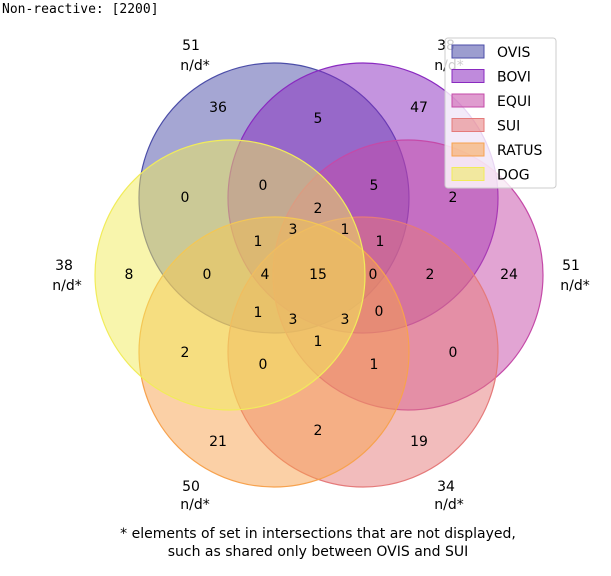 This screenshot has width=611, height=576. I want to click on footnote-line-2: such as shared only between OVIS and SUI, so click(318, 552).